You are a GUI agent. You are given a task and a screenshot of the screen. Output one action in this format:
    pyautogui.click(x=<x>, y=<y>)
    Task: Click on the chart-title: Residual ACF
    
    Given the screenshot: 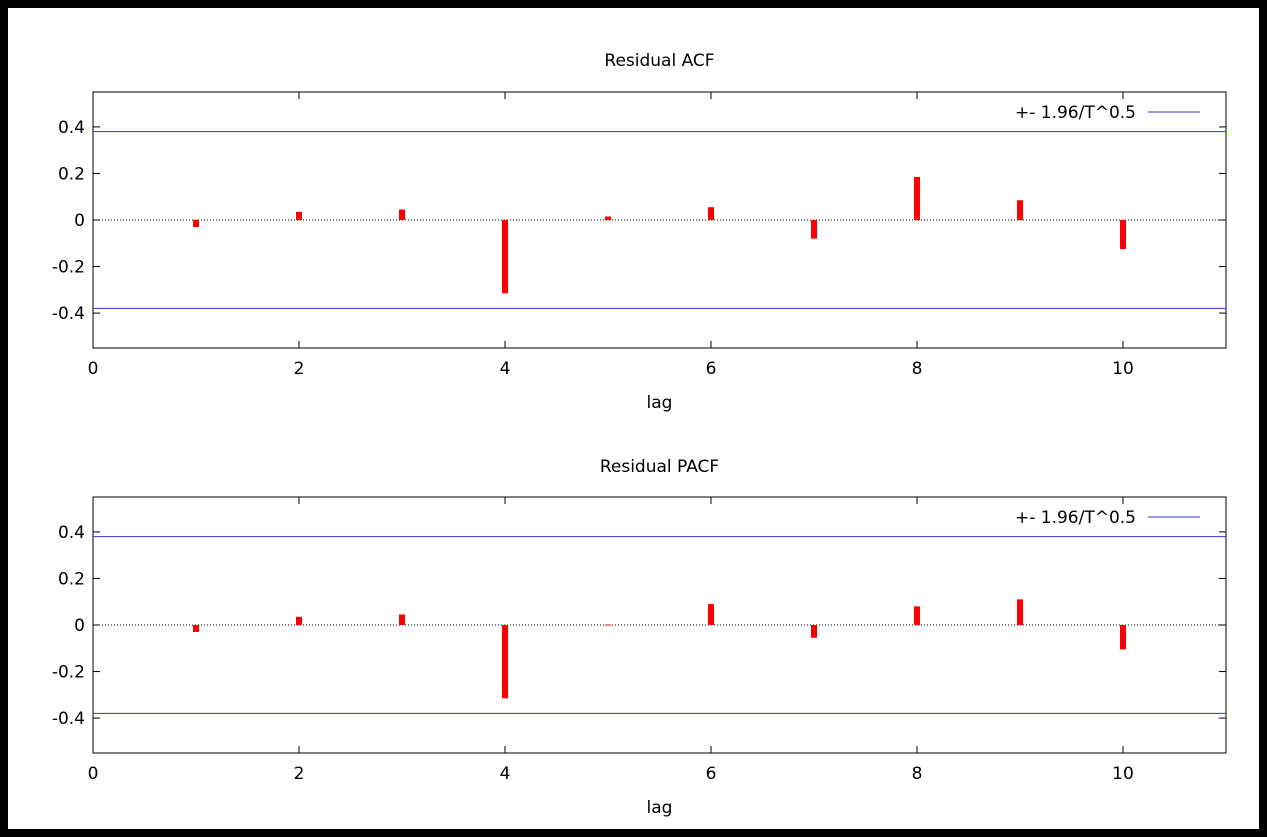 What is the action you would take?
    pyautogui.click(x=659, y=61)
    